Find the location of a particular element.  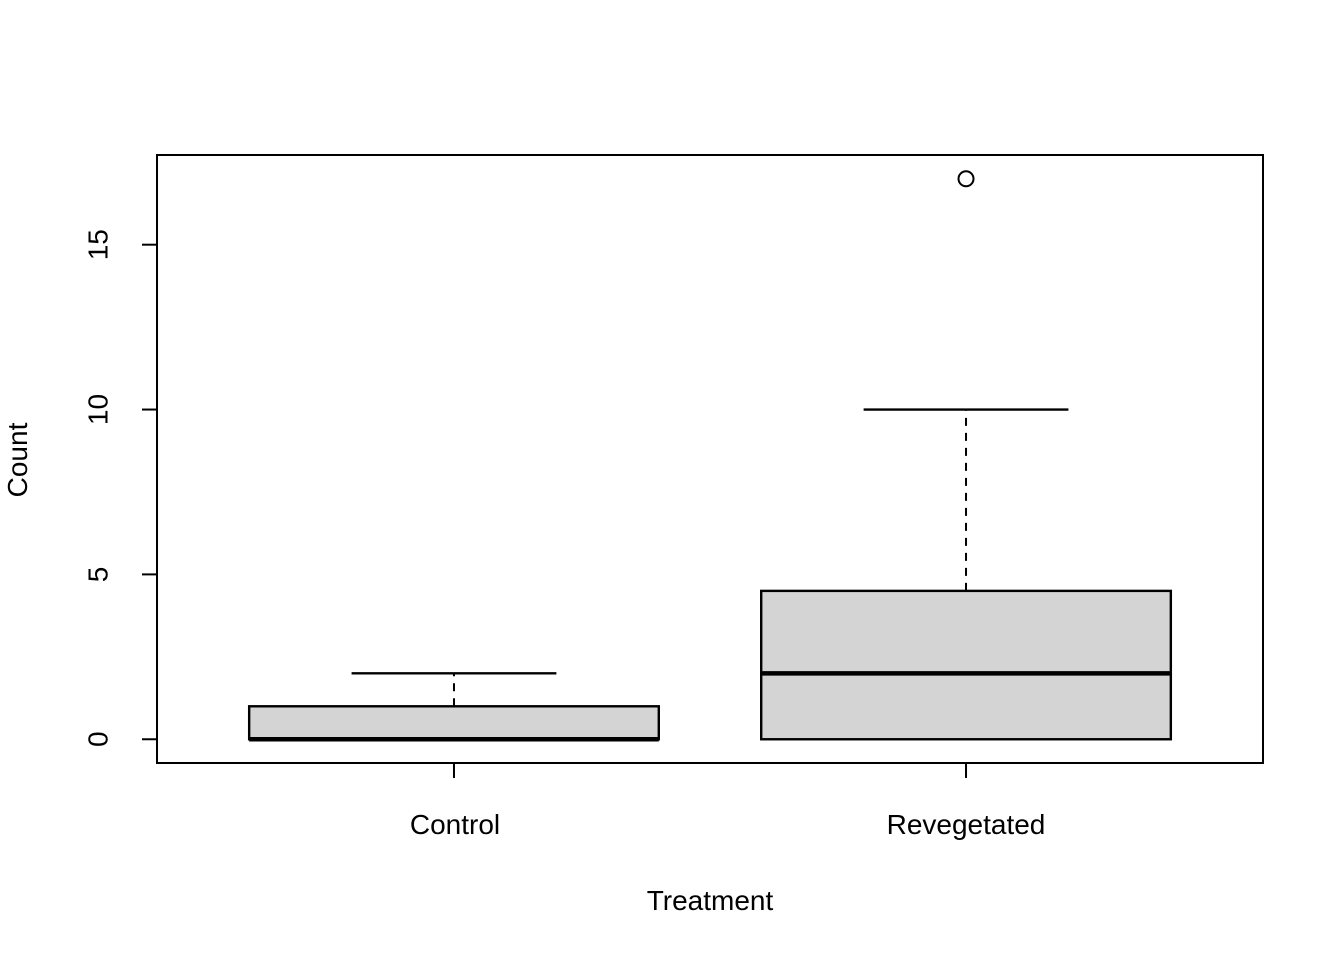

y-axis-title: Count is located at coordinates (17, 459).